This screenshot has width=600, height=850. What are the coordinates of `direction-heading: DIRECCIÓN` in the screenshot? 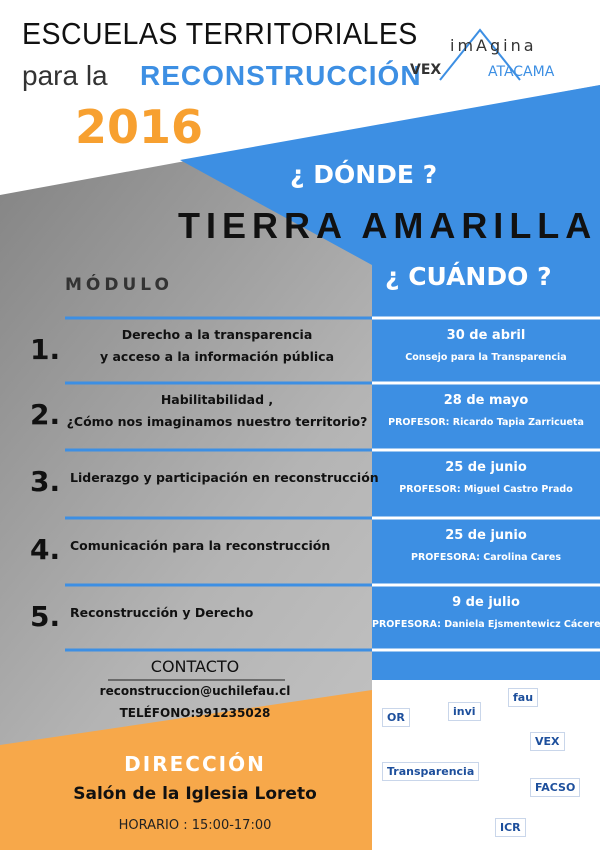 It's located at (195, 764).